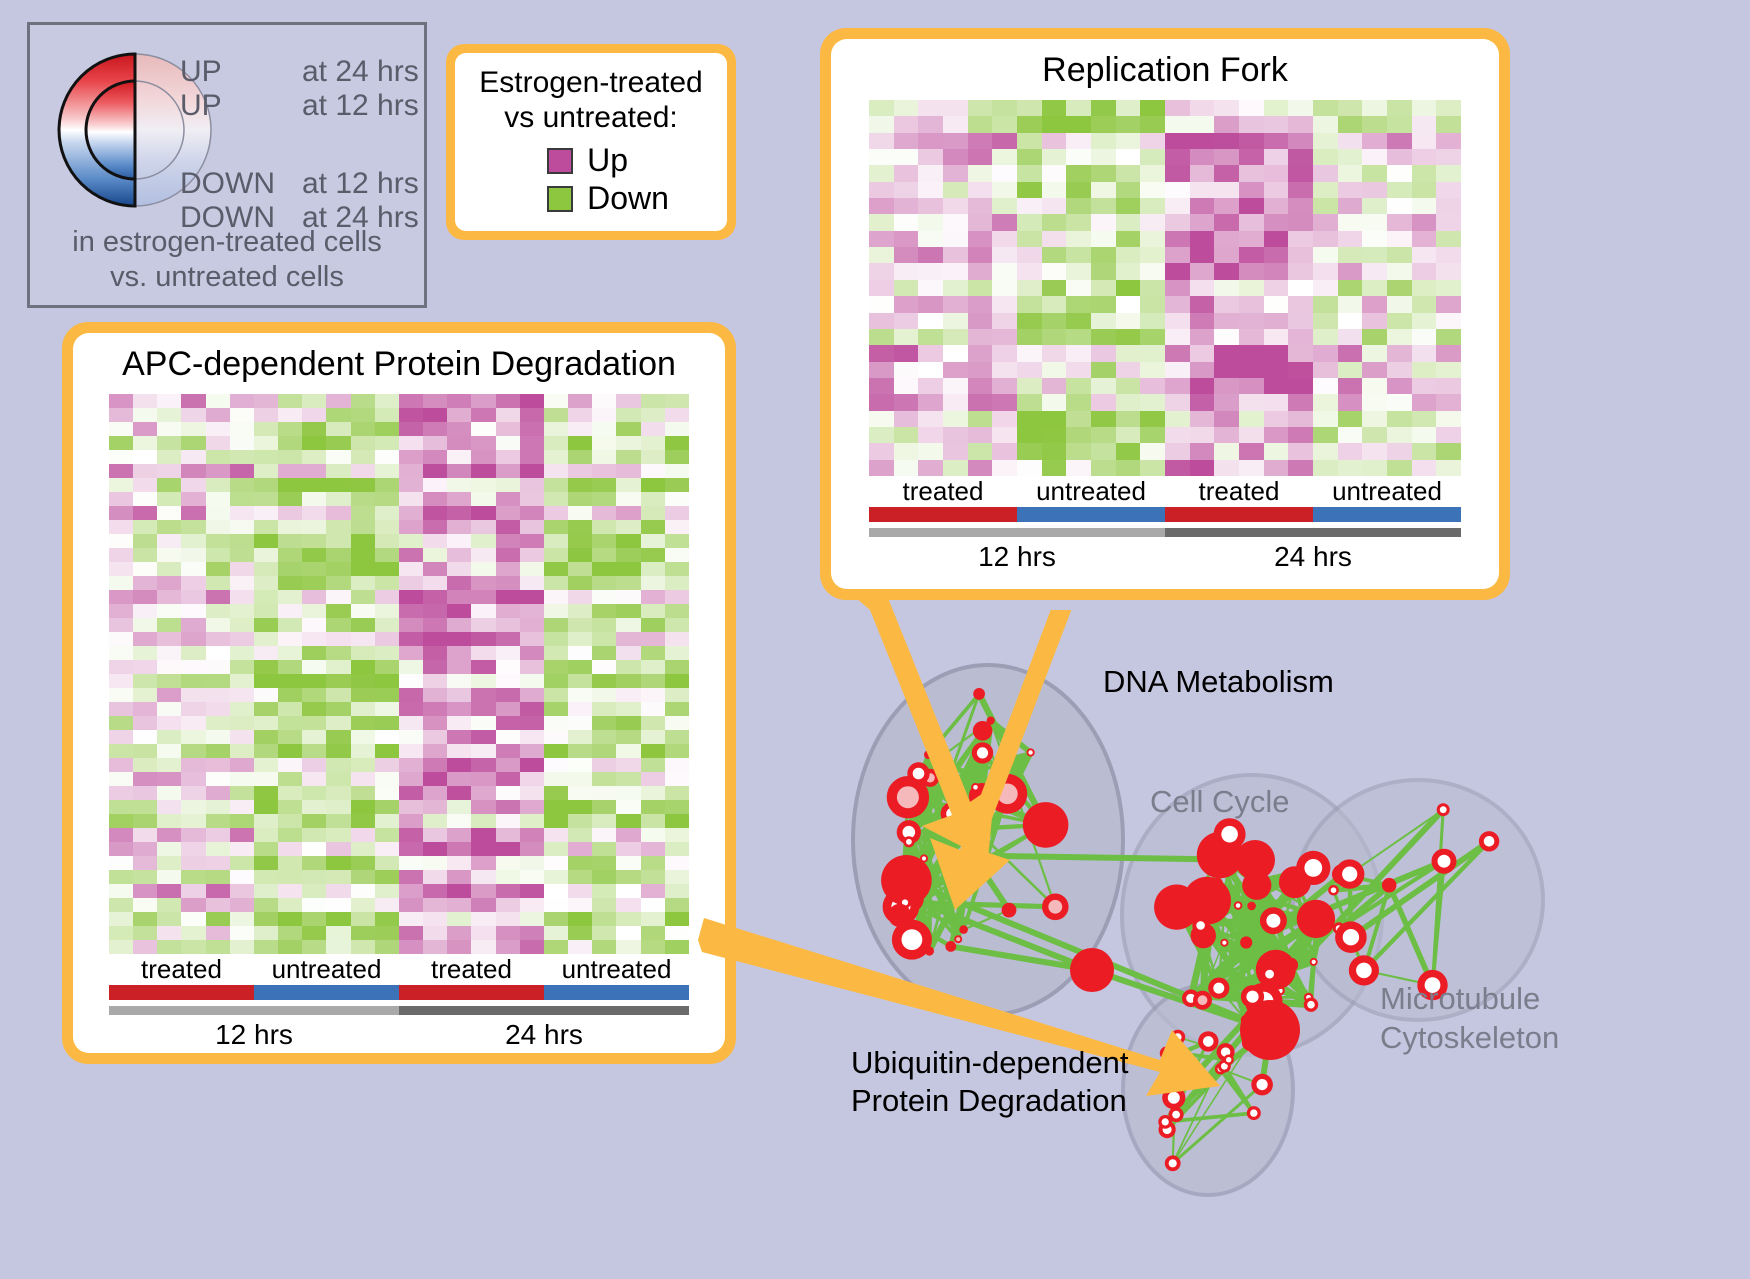 This screenshot has height=1279, width=1750. What do you see at coordinates (1091, 514) in the screenshot?
I see `treatment-bar-segment` at bounding box center [1091, 514].